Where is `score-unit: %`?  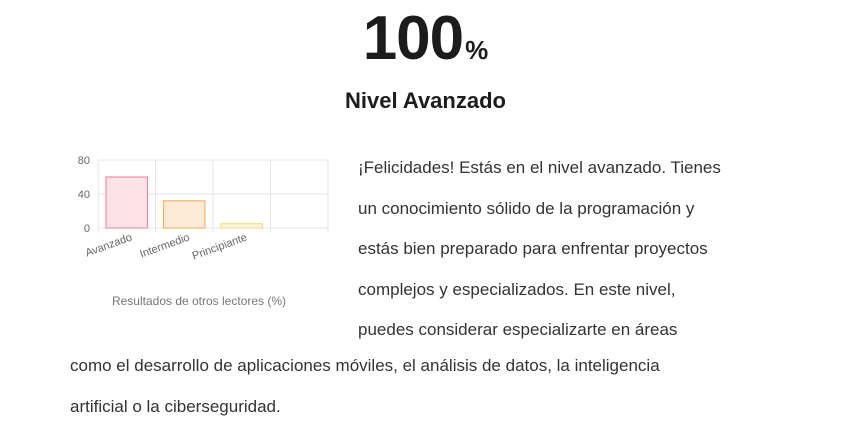 score-unit: % is located at coordinates (476, 50).